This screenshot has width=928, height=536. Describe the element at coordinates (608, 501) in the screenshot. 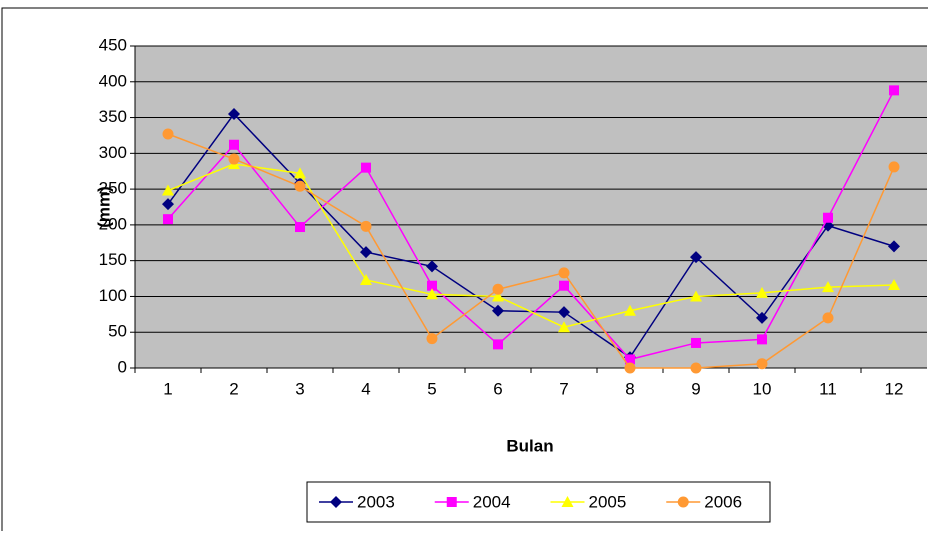

I see `legend-label: 2005` at that location.